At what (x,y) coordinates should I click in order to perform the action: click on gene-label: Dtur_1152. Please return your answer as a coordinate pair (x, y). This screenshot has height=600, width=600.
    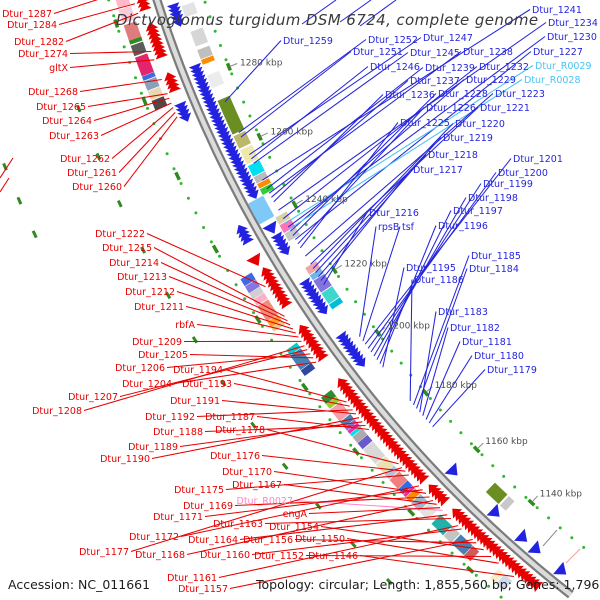
    Looking at the image, I should click on (279, 556).